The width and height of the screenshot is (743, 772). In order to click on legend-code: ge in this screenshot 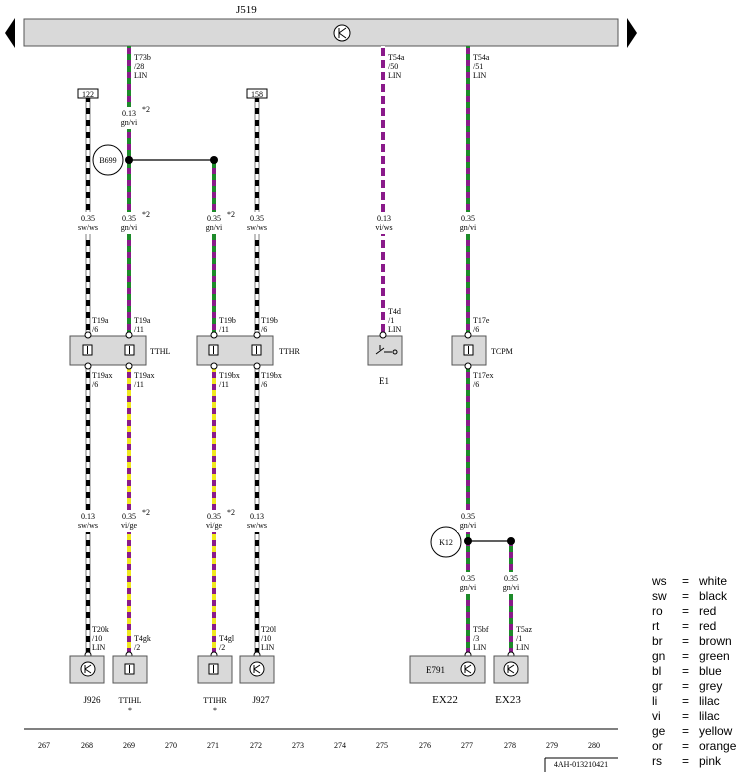, I will do `click(659, 731)`.